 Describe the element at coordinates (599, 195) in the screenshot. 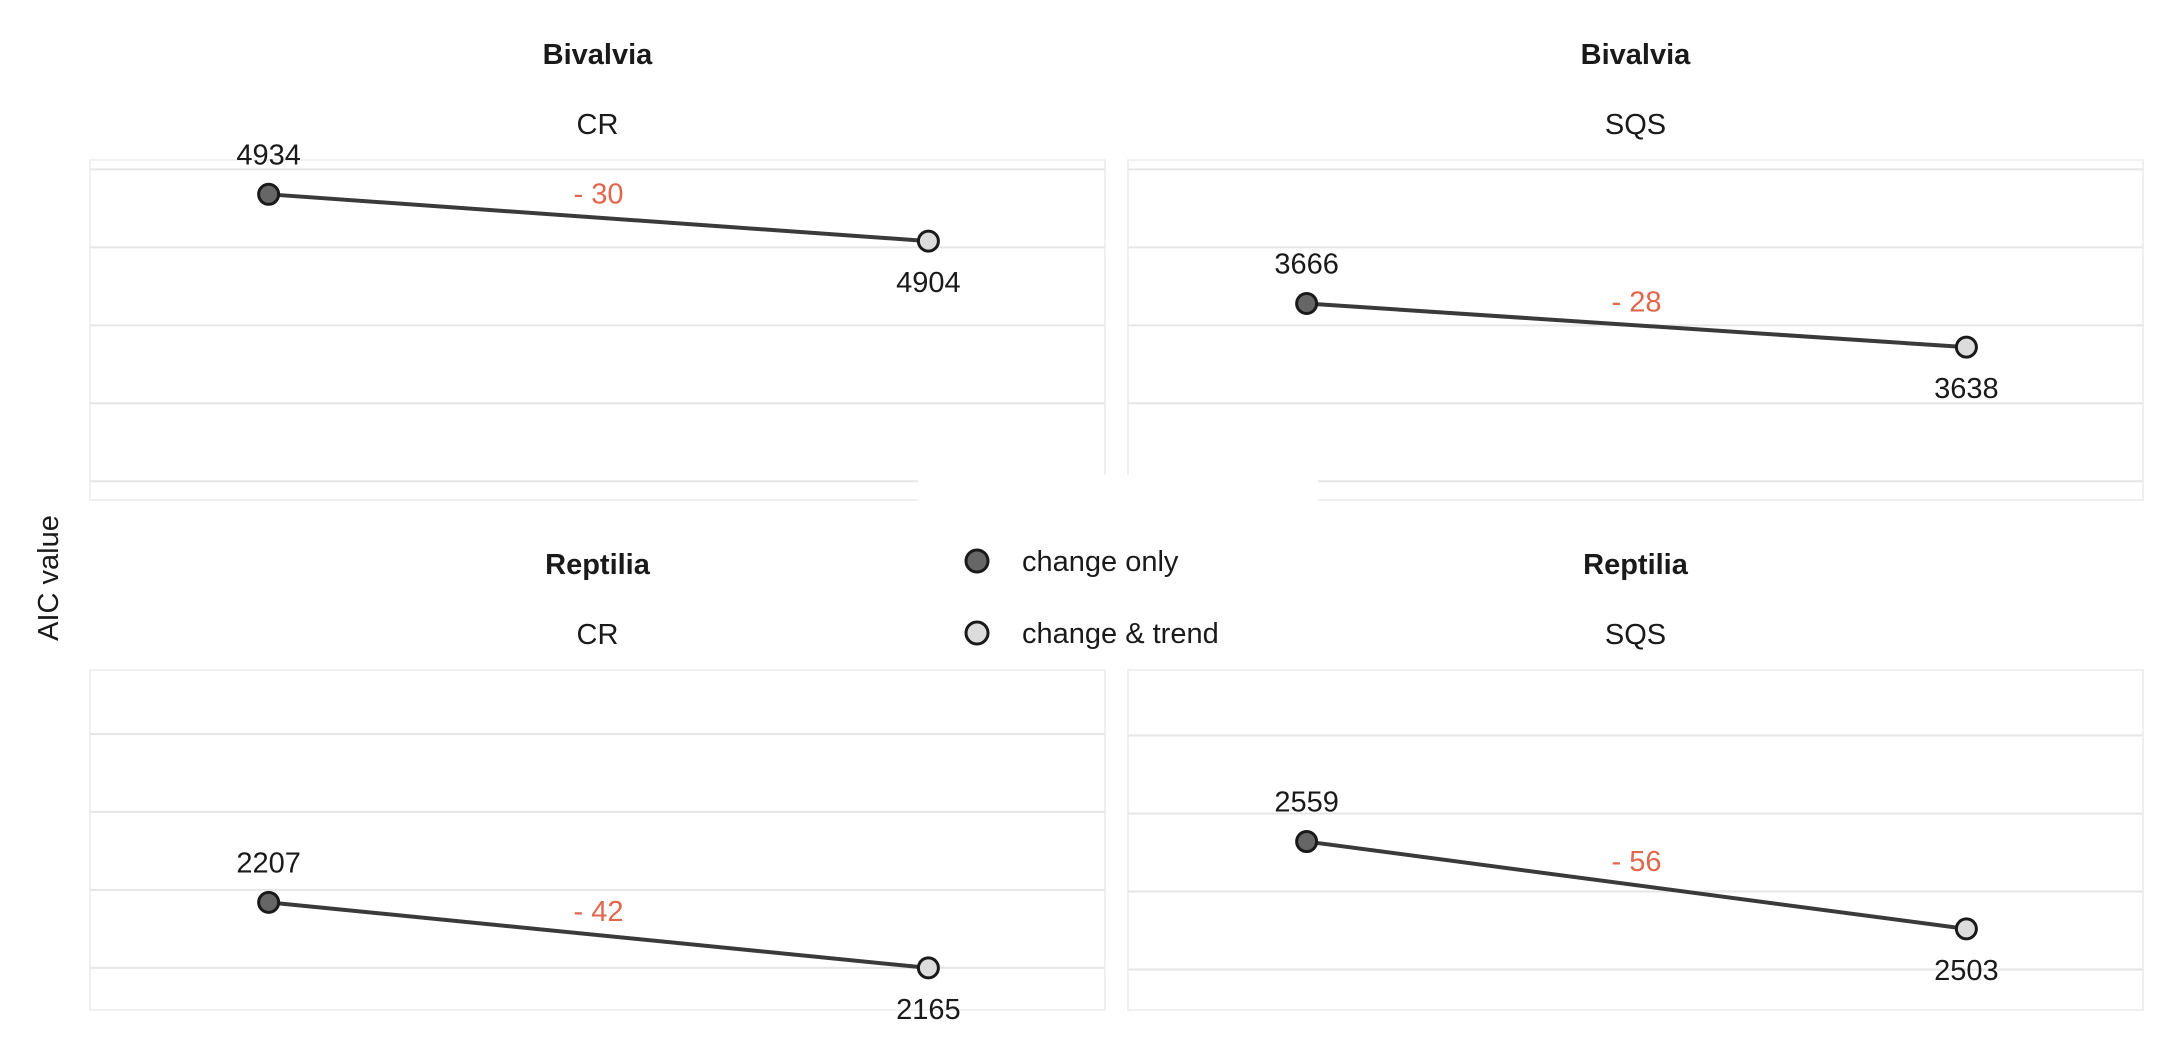

I see `difference-label: - 30` at that location.